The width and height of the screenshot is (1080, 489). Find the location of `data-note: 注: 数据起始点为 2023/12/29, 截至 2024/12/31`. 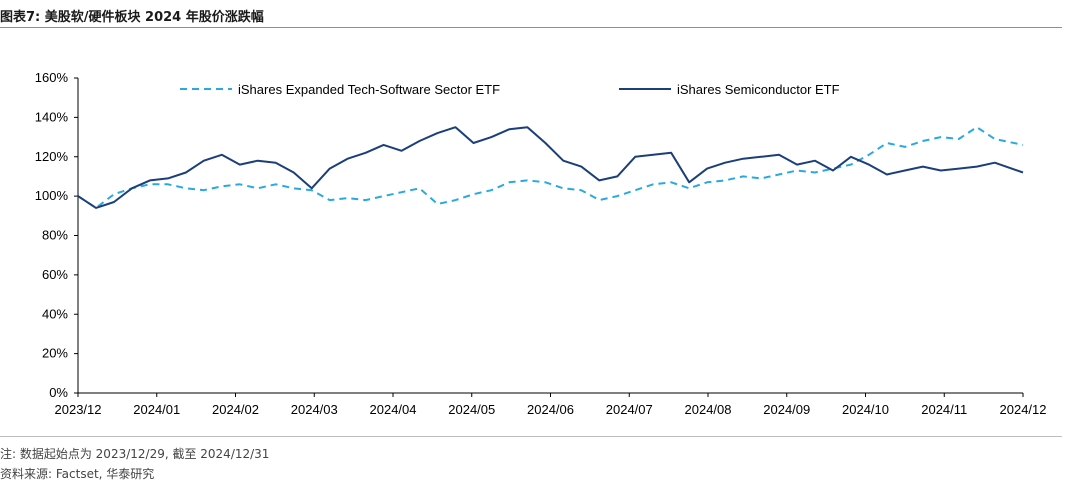

data-note: 注: 数据起始点为 2023/12/29, 截至 2024/12/31 is located at coordinates (135, 454).